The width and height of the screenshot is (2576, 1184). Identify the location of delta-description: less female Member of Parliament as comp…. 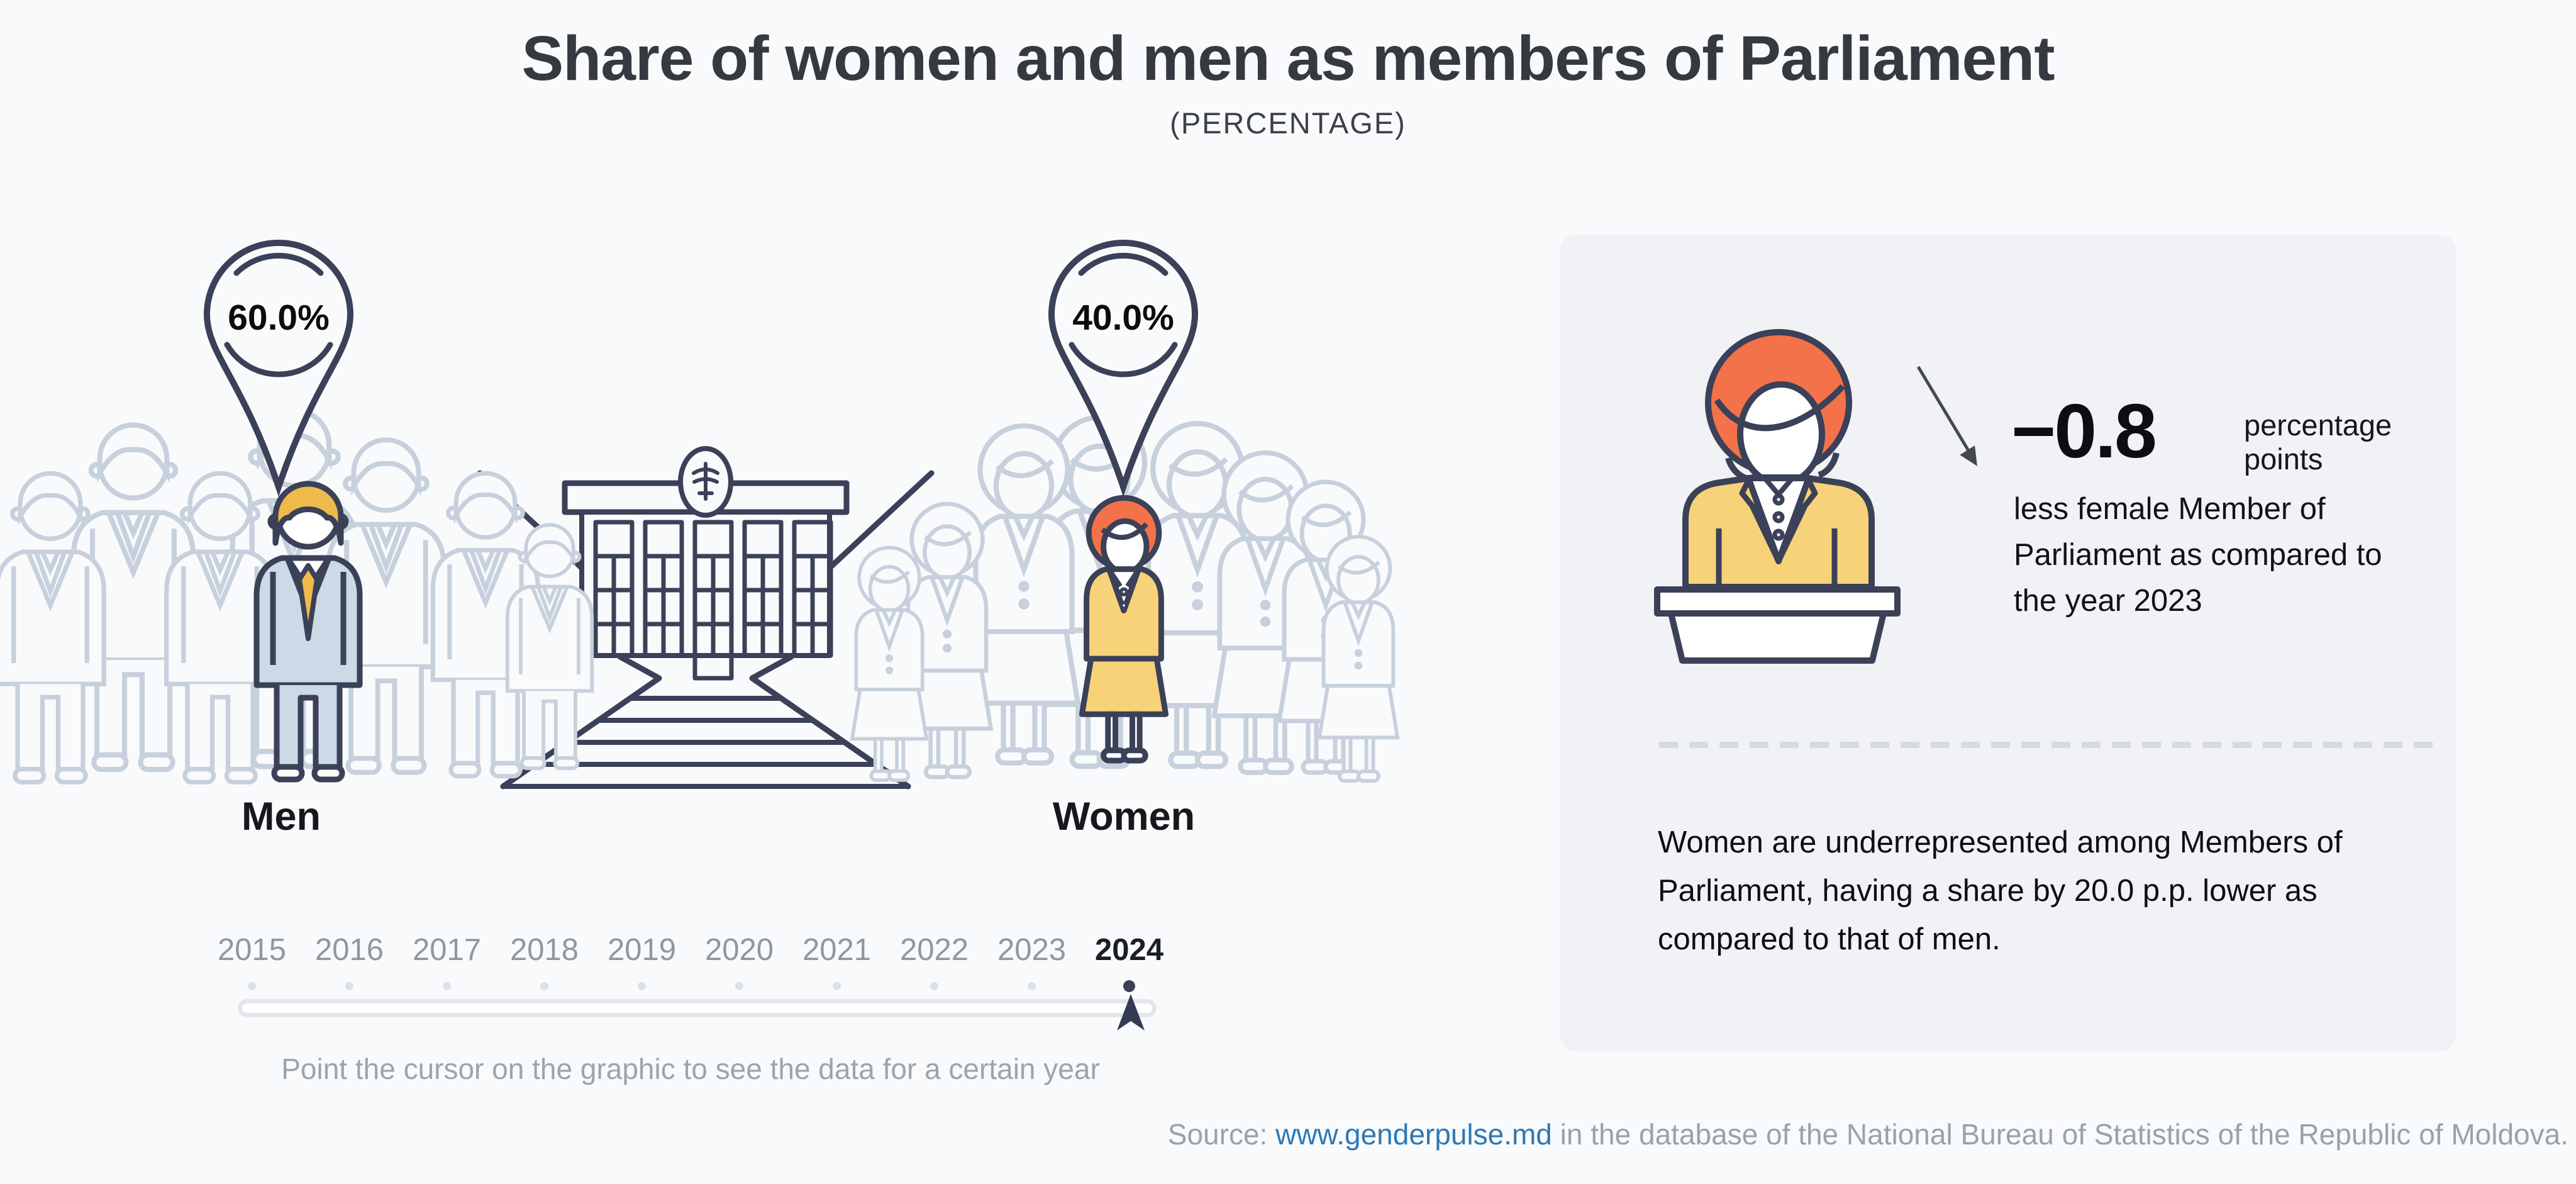
(2198, 555).